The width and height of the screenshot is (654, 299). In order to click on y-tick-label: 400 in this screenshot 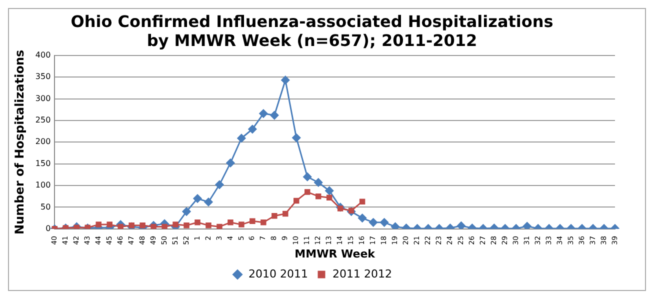, I will do `click(43, 55)`.